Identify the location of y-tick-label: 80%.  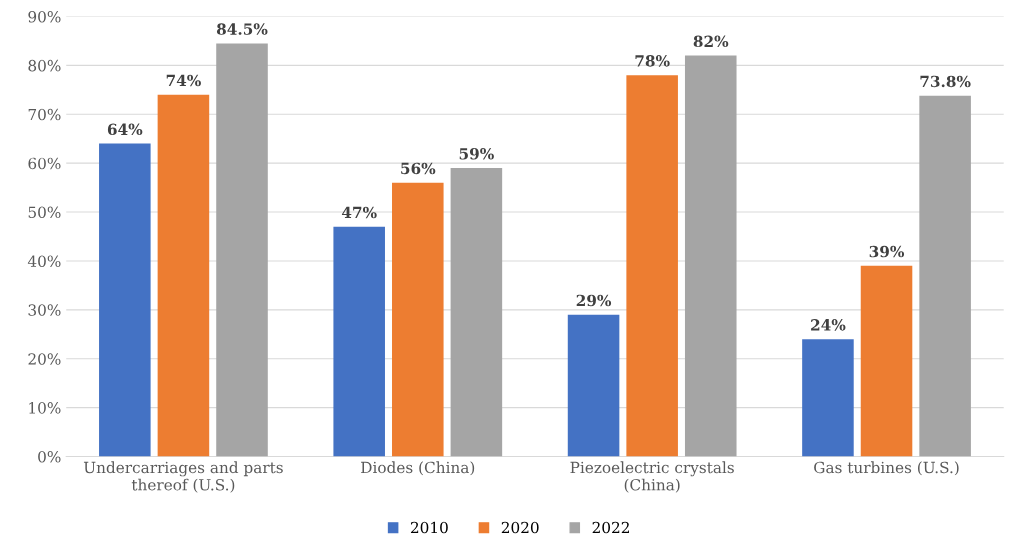
(44, 65).